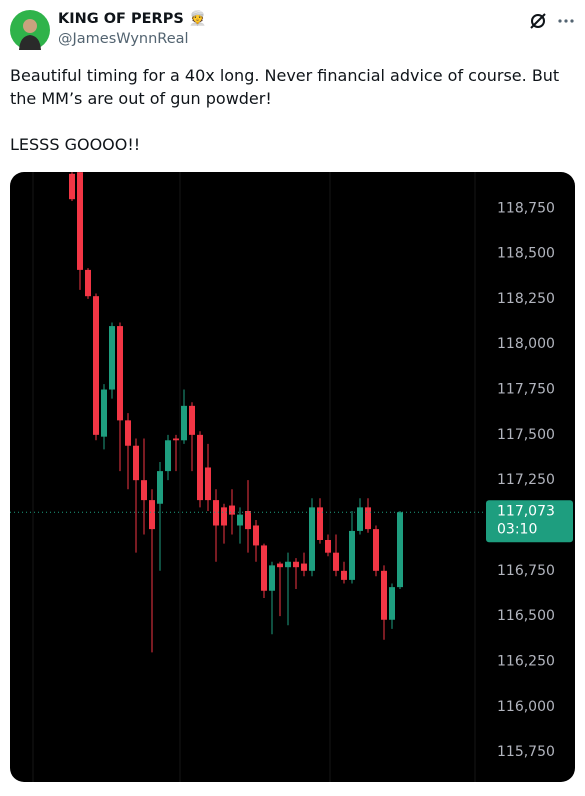 Image resolution: width=585 pixels, height=796 pixels. Describe the element at coordinates (526, 571) in the screenshot. I see `y-tick-label: 116,750` at that location.